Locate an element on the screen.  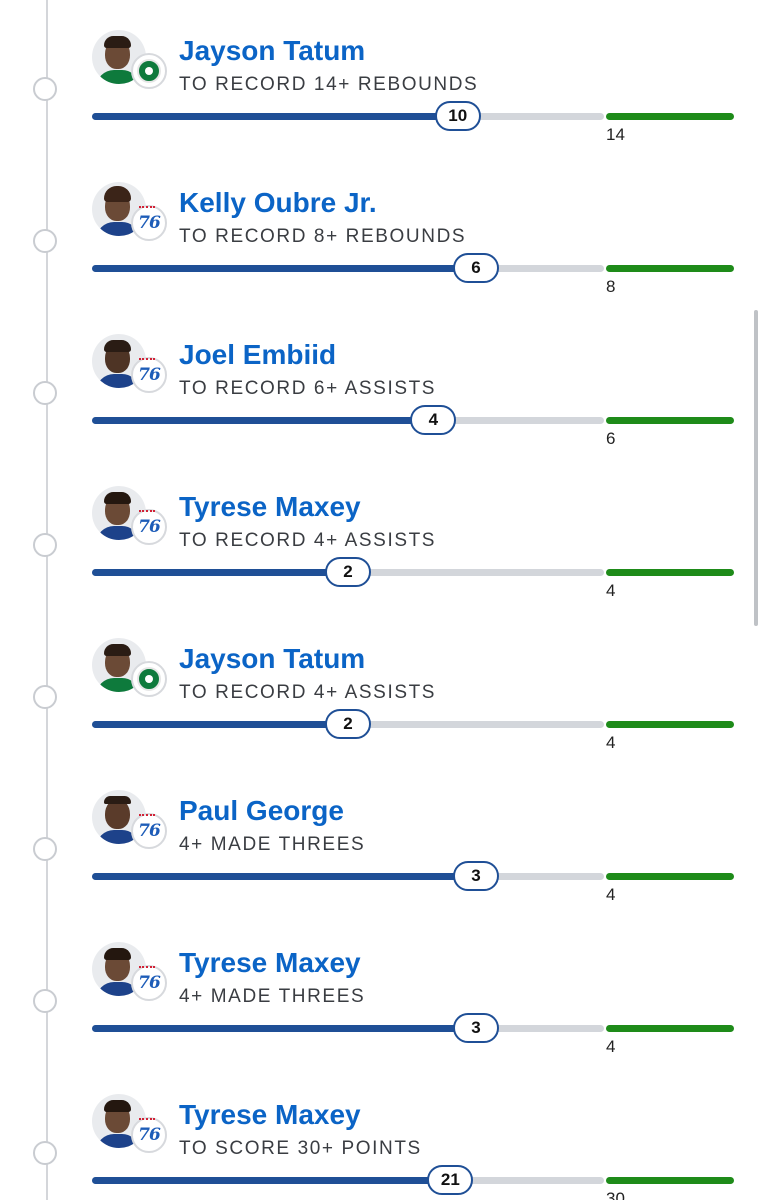
leg-description: TO RECORD 14+ REBOUNDS is located at coordinates (329, 84).